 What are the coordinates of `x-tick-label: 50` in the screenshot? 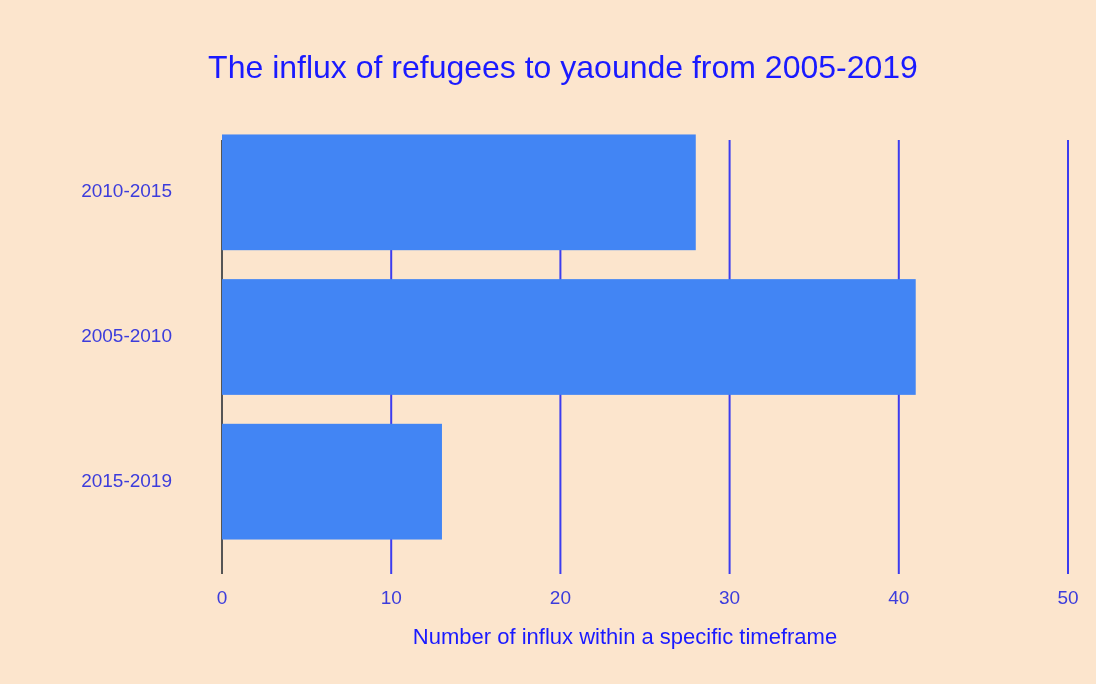 It's located at (1068, 597).